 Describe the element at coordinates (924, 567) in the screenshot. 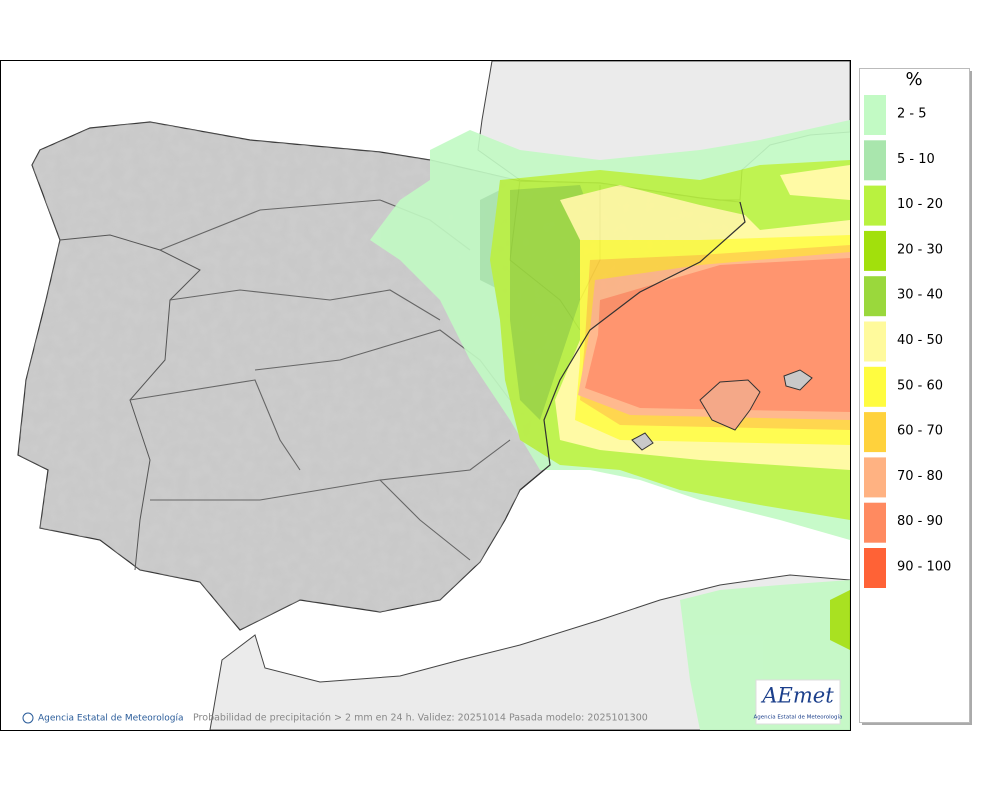

I see `legend-label: 90 - 100` at that location.